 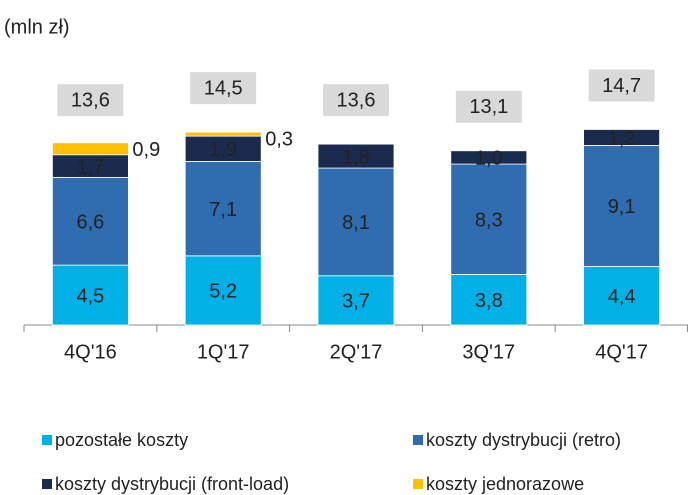 I want to click on value-label: 0,3, so click(x=279, y=139).